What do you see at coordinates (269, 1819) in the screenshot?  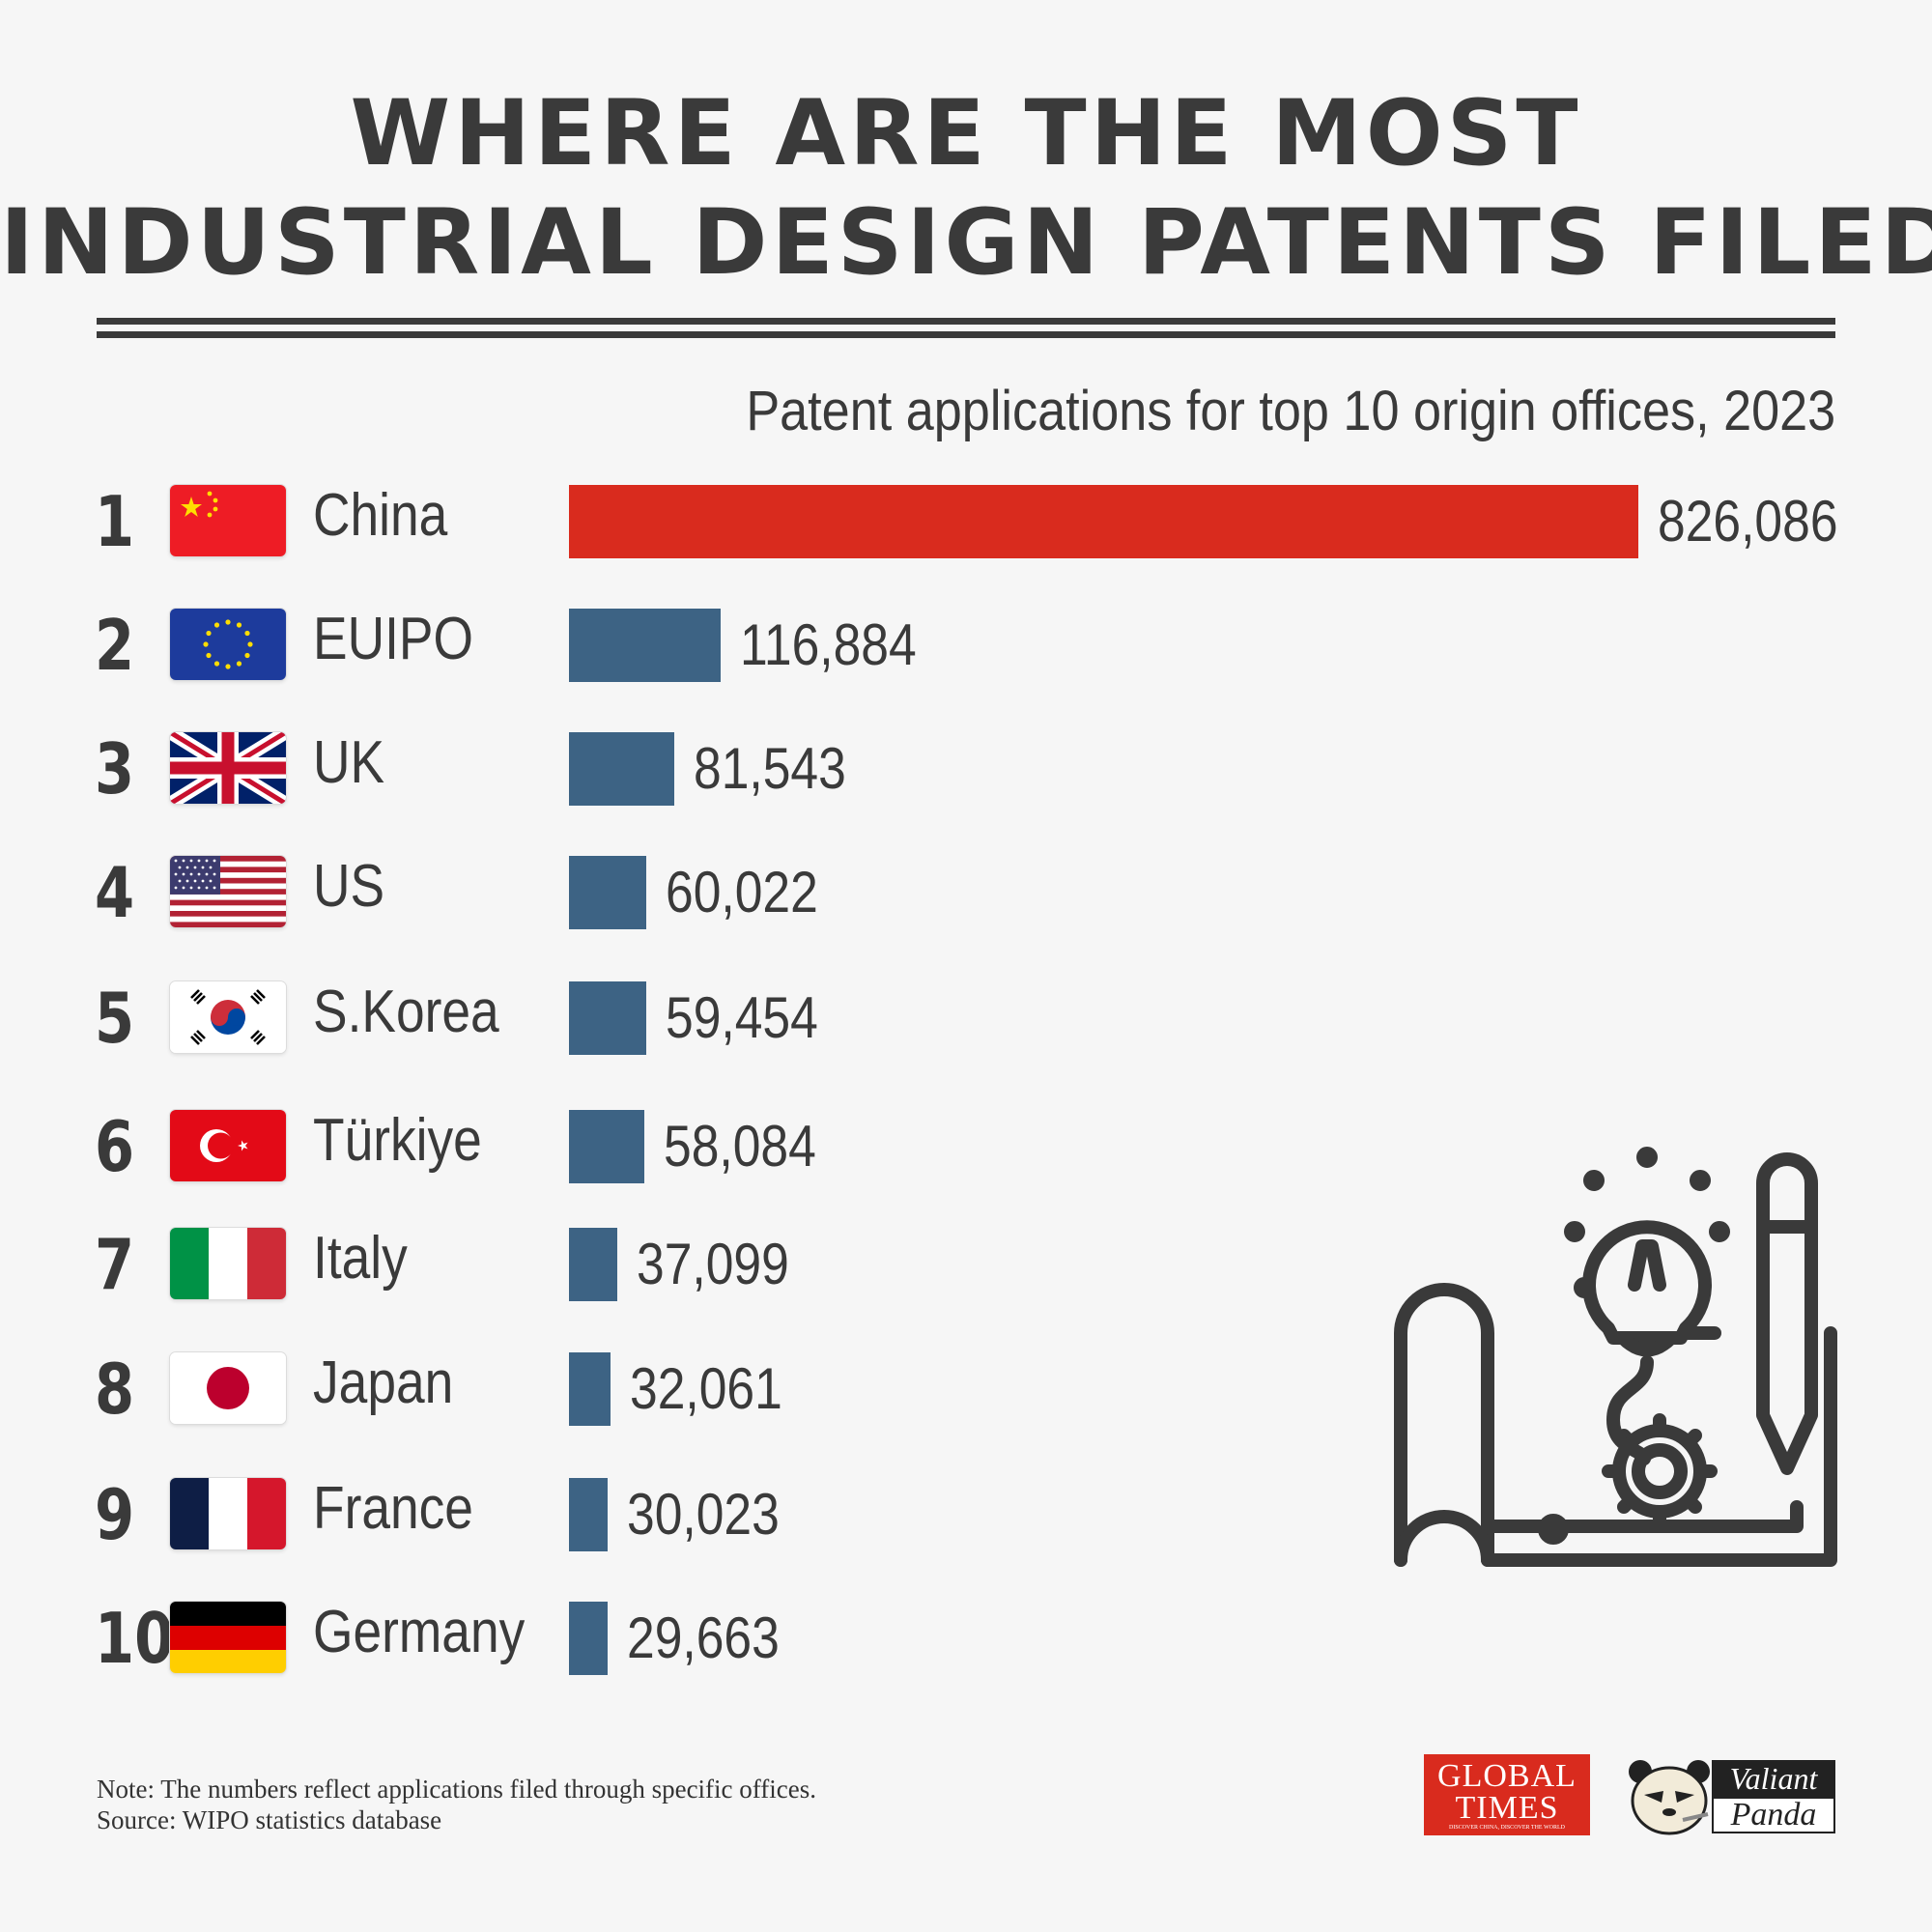 I see `source-text: Source: WIPO statistics database` at bounding box center [269, 1819].